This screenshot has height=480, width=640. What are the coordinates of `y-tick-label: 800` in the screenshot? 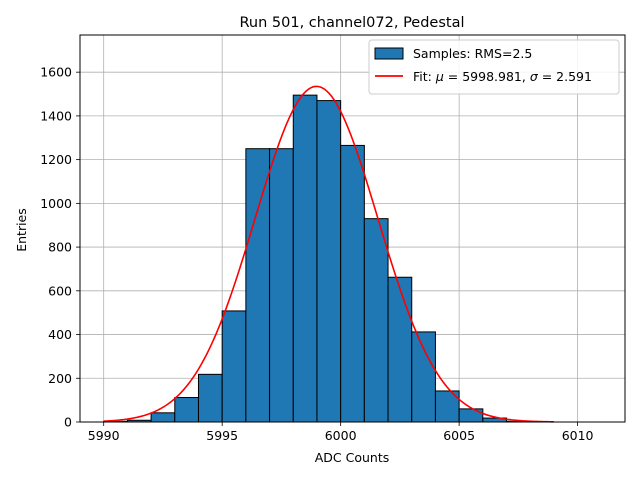 It's located at (60, 247).